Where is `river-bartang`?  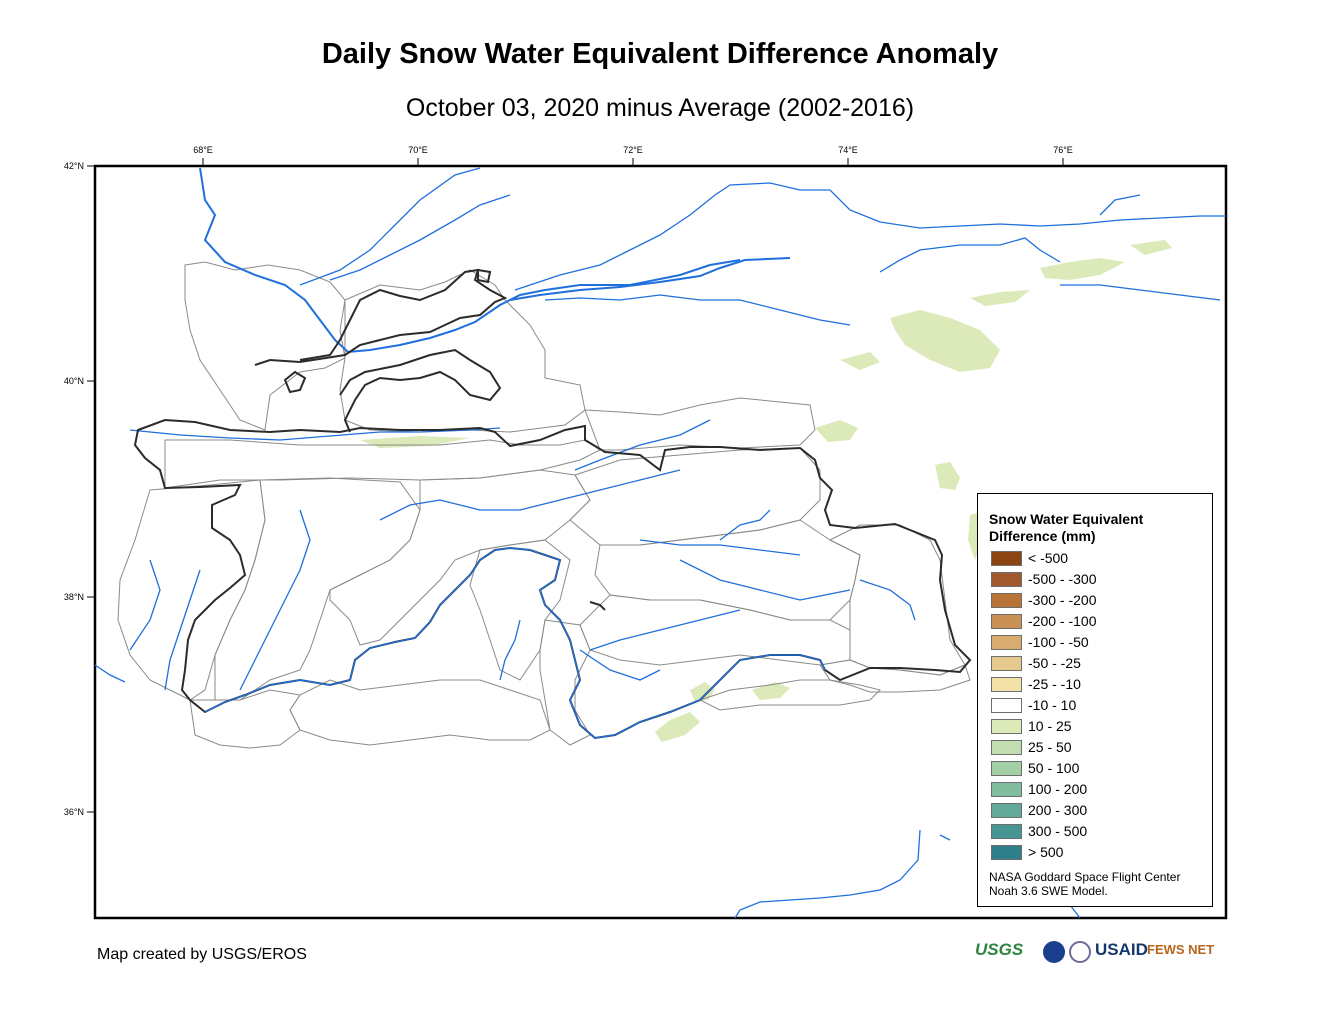
river-bartang is located at coordinates (887, 600).